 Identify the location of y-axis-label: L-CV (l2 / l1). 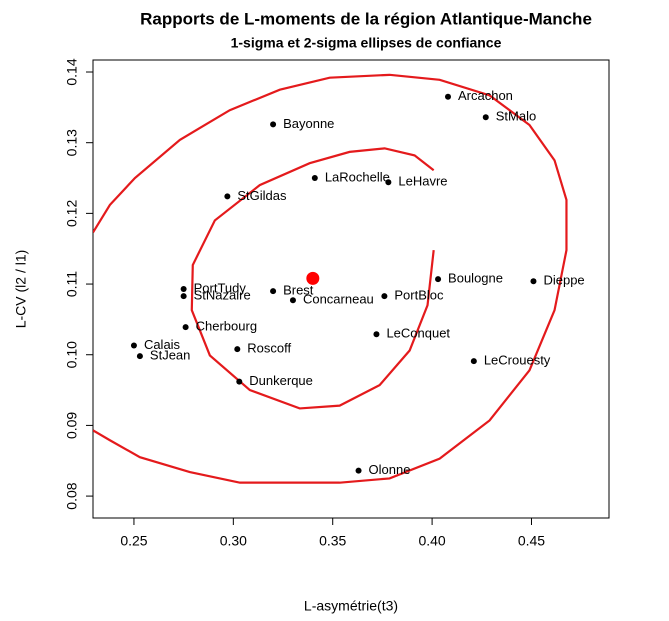
(21, 289).